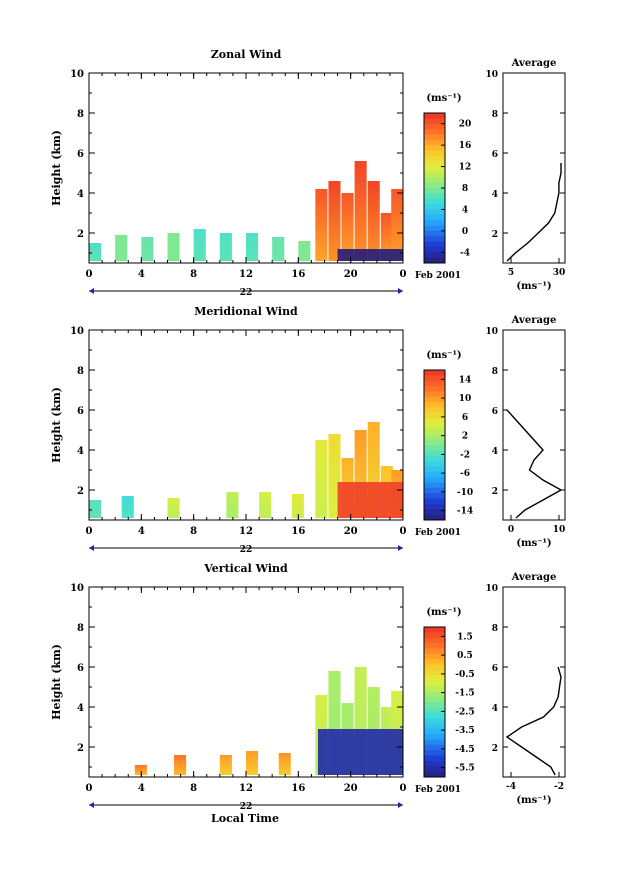 The width and height of the screenshot is (620, 873). What do you see at coordinates (464, 675) in the screenshot?
I see `colorbar-label: -0.5` at bounding box center [464, 675].